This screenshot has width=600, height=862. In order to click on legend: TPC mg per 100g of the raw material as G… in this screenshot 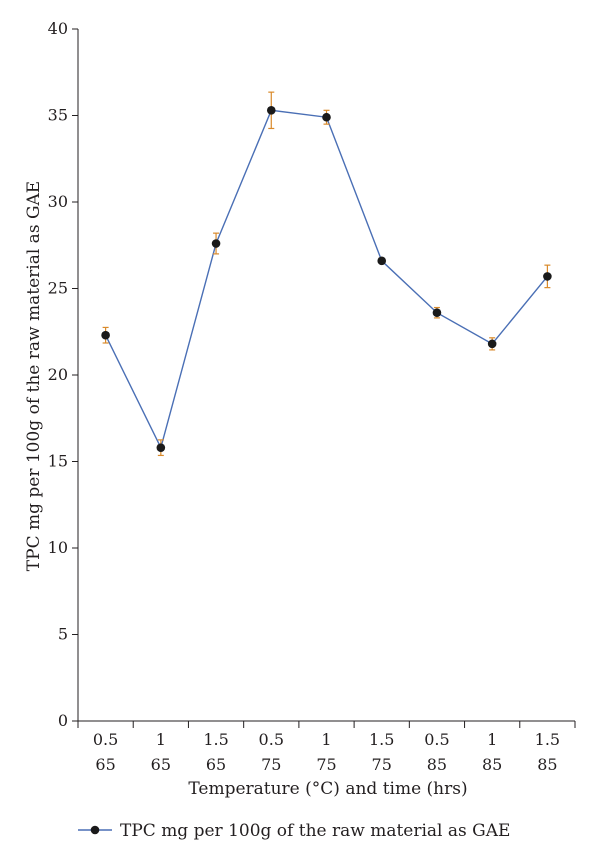, I will do `click(294, 831)`.